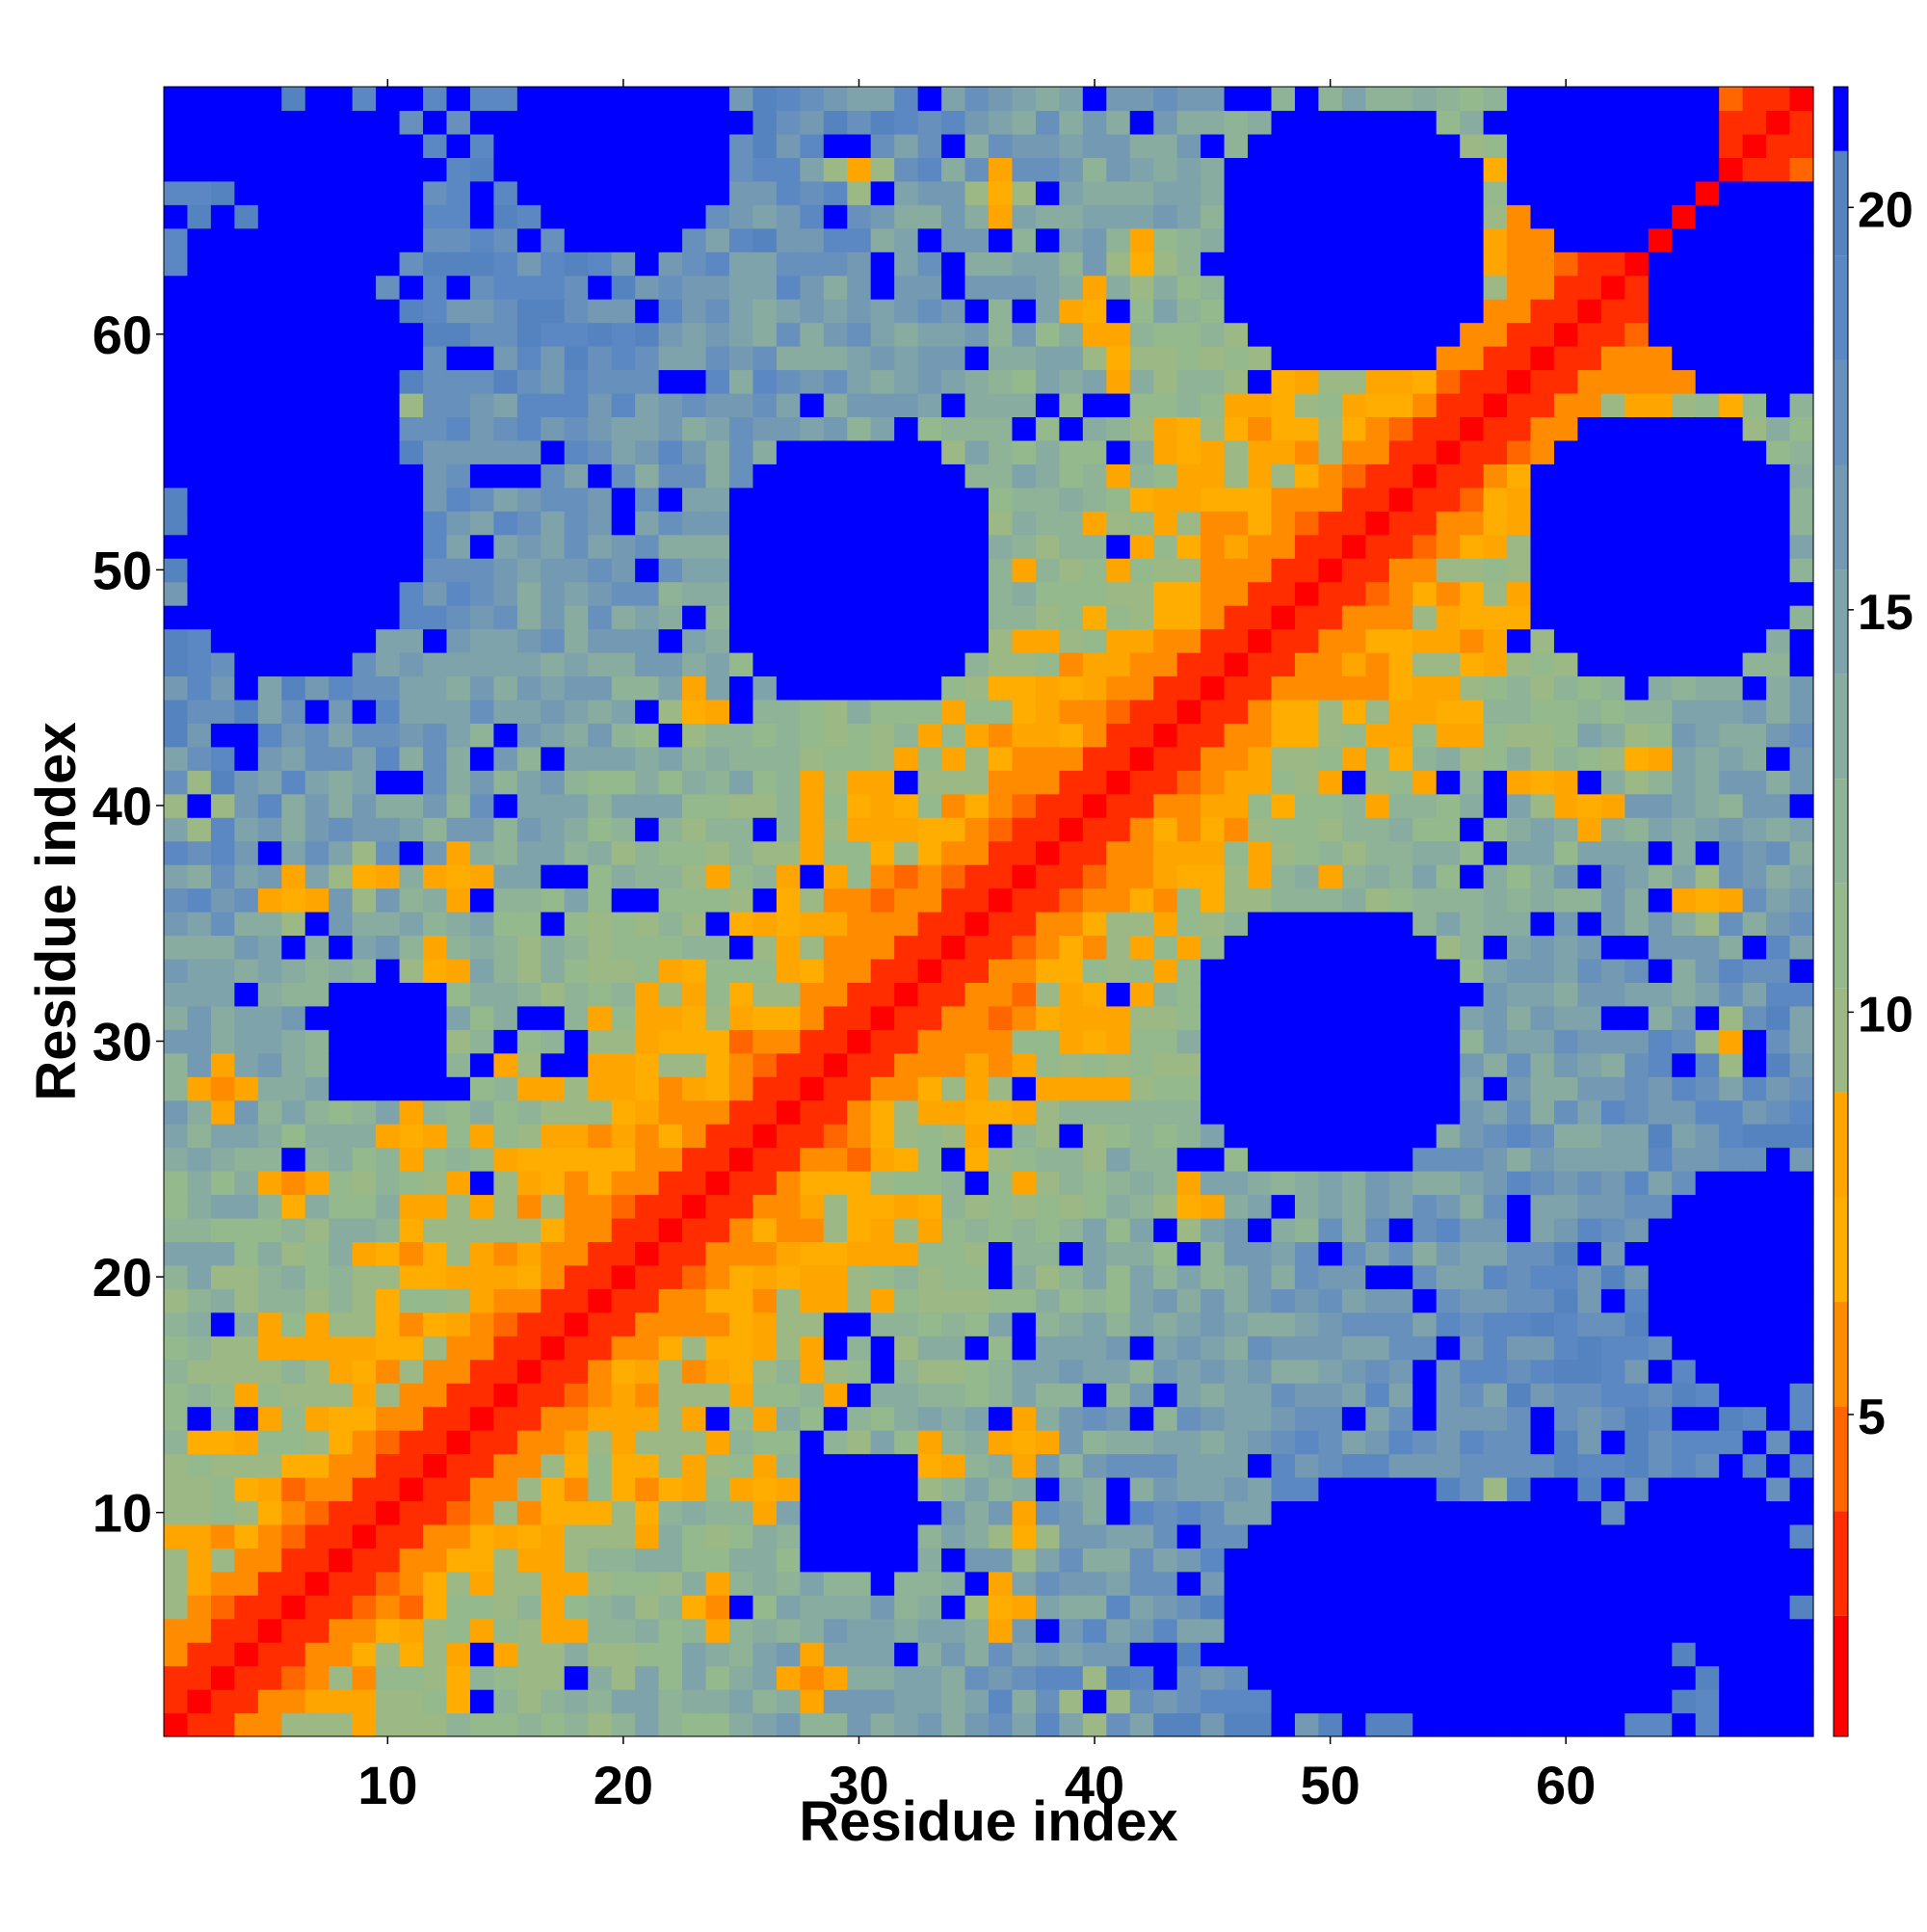 This screenshot has width=1927, height=1932. Describe the element at coordinates (122, 1042) in the screenshot. I see `y-tick-label: 30` at that location.